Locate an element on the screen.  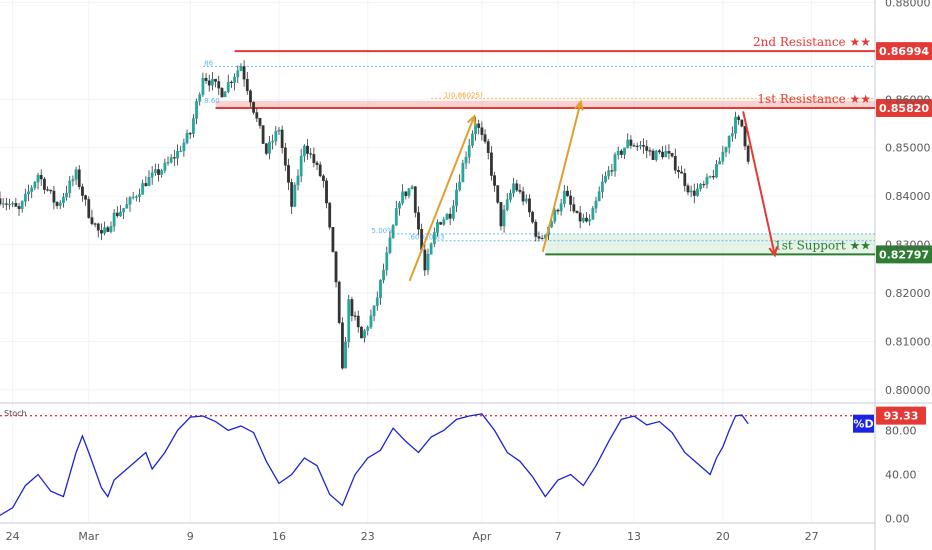
time-tick-label: 13 is located at coordinates (634, 536).